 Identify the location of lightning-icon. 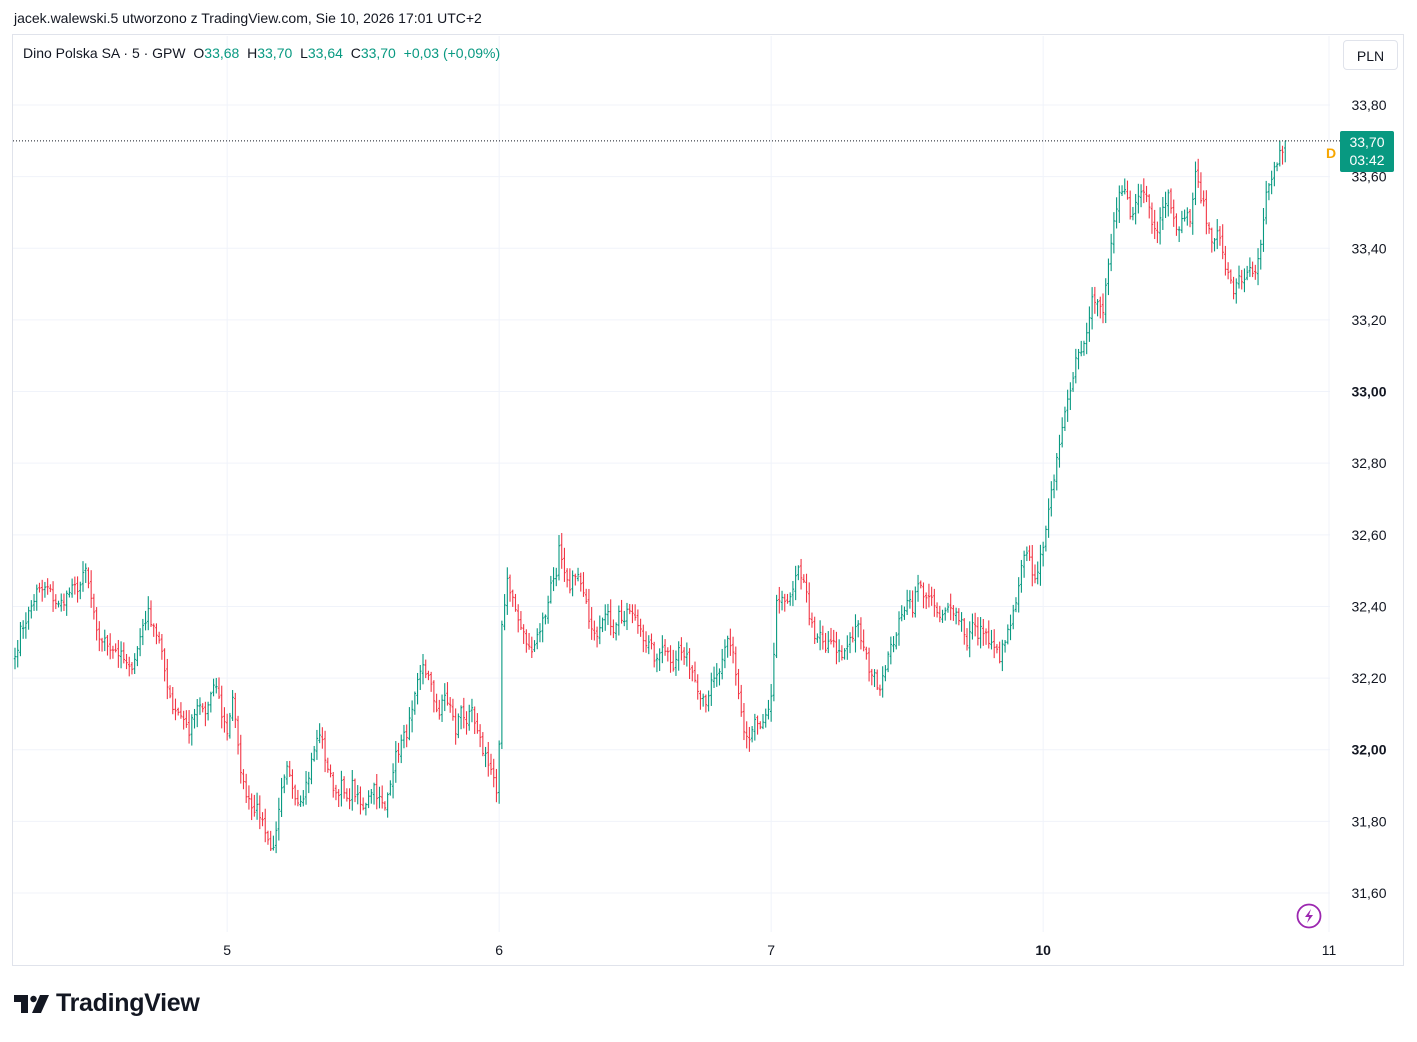
(1309, 916).